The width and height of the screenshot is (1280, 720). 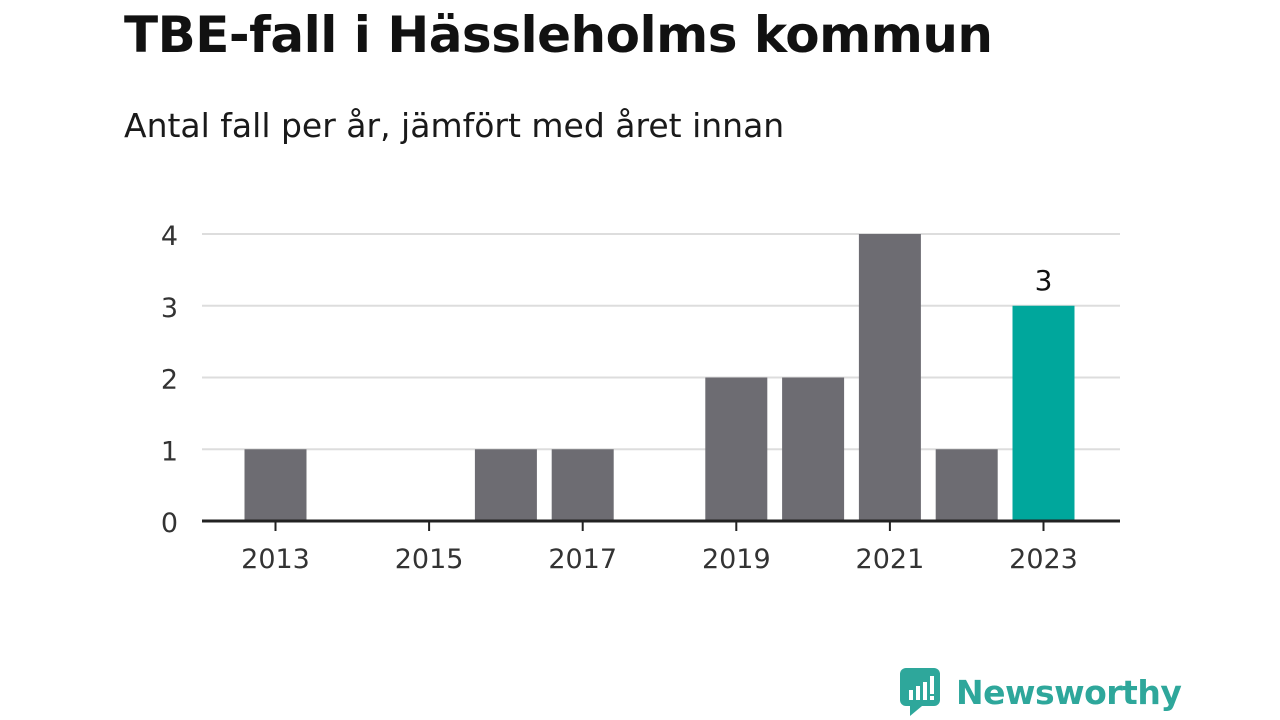 I want to click on x-axis-ticks: 2013 2015 2017 2019 2021 2023, so click(x=659, y=548).